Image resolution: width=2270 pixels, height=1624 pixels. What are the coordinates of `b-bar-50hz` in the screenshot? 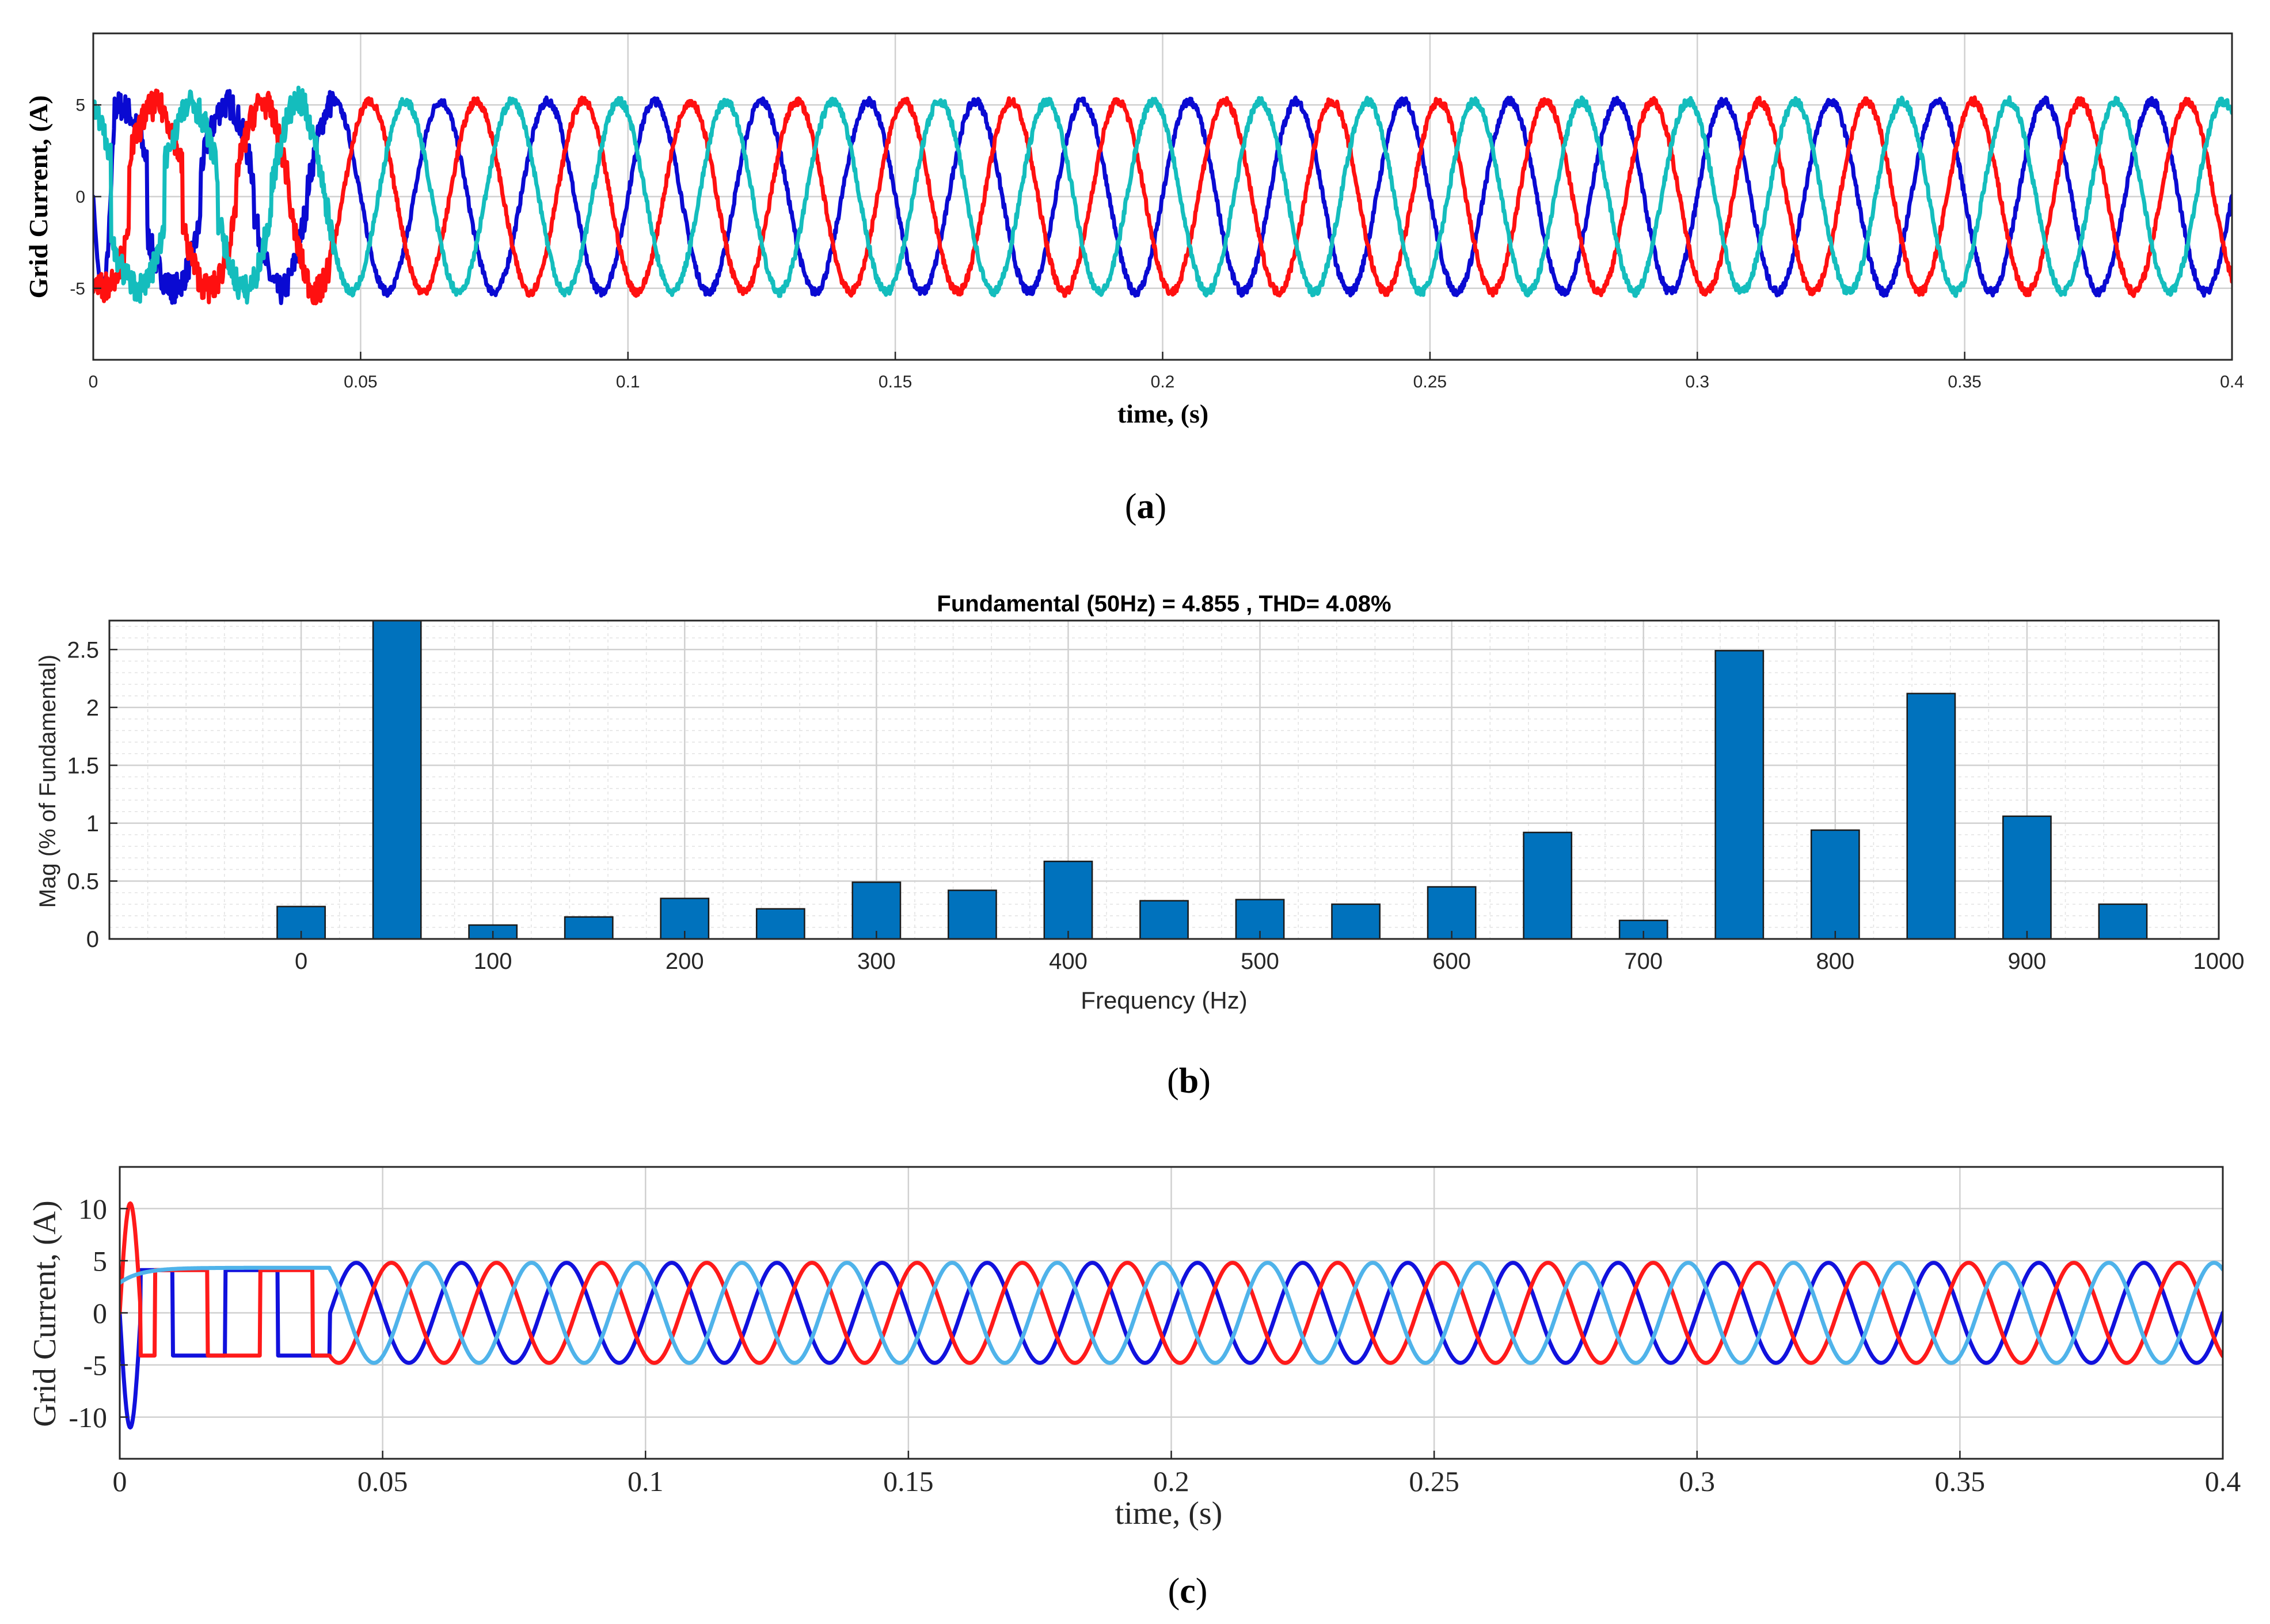 It's located at (397, 779).